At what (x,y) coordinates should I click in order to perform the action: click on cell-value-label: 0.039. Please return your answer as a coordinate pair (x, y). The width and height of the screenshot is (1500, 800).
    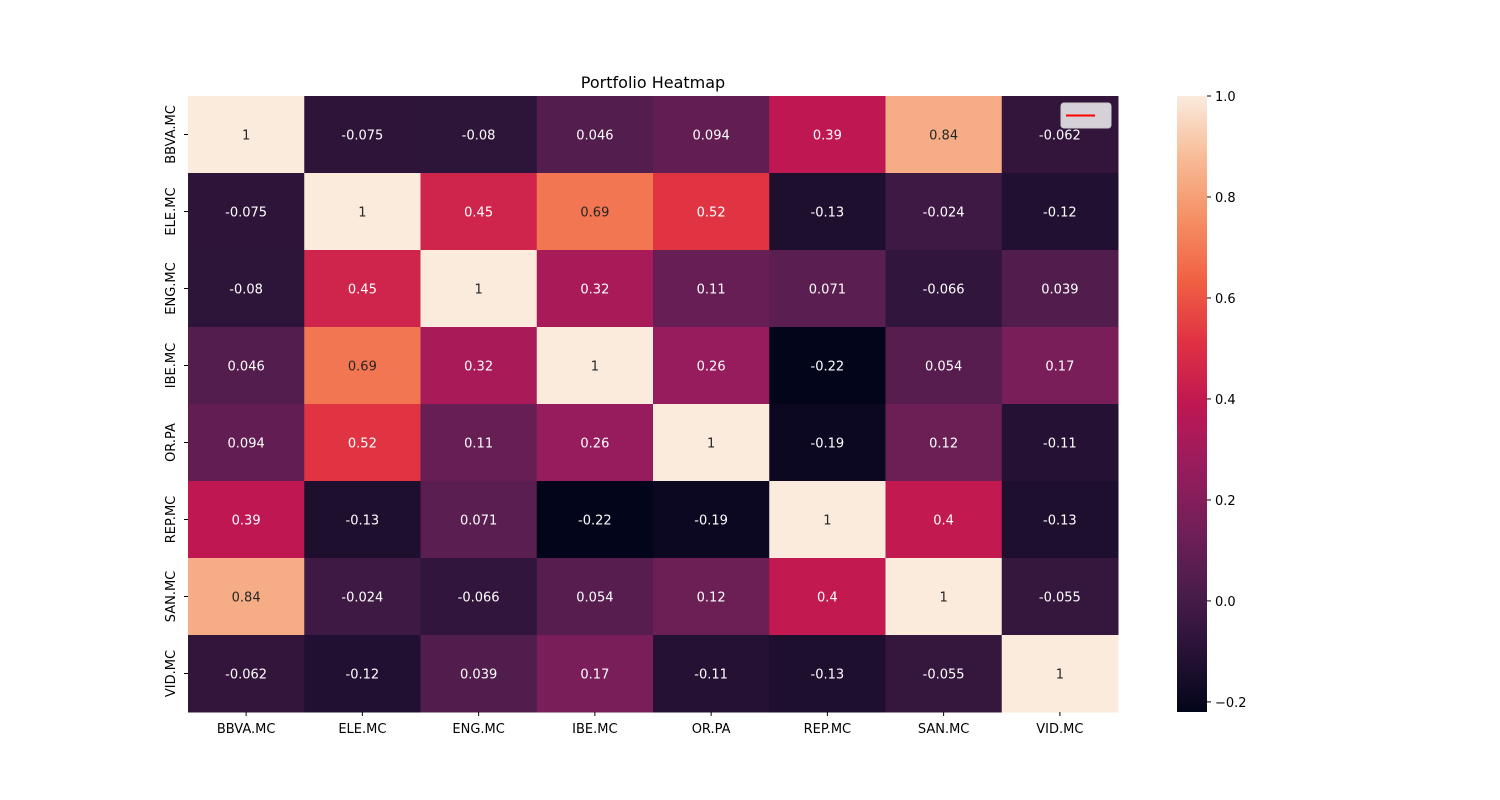
    Looking at the image, I should click on (478, 675).